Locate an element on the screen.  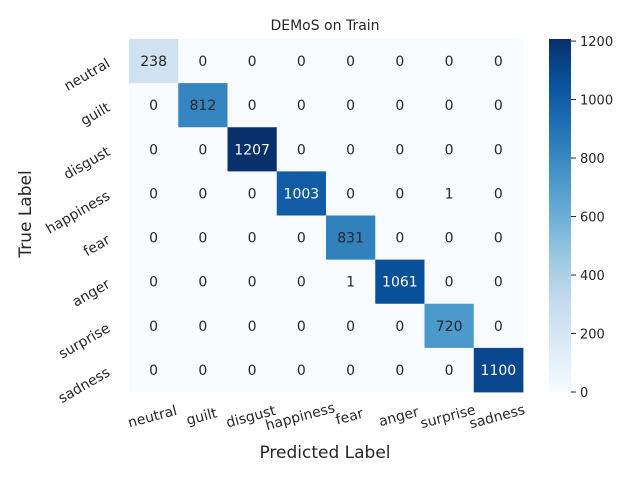
heatmap-cell-happiness-surprise is located at coordinates (449, 193).